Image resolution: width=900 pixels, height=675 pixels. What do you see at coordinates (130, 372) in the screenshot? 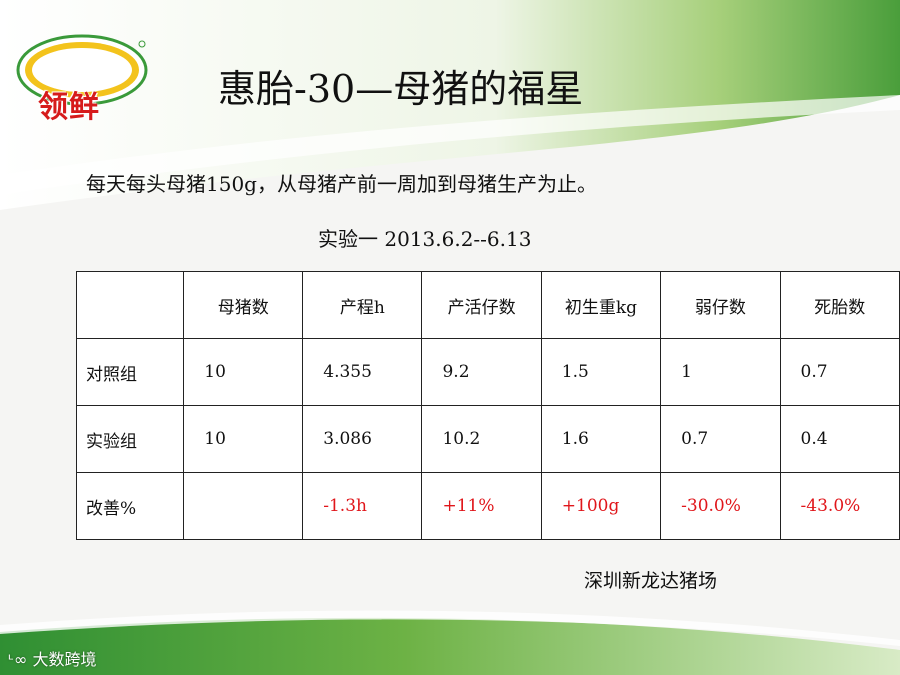
I see `row-label: 对照组` at bounding box center [130, 372].